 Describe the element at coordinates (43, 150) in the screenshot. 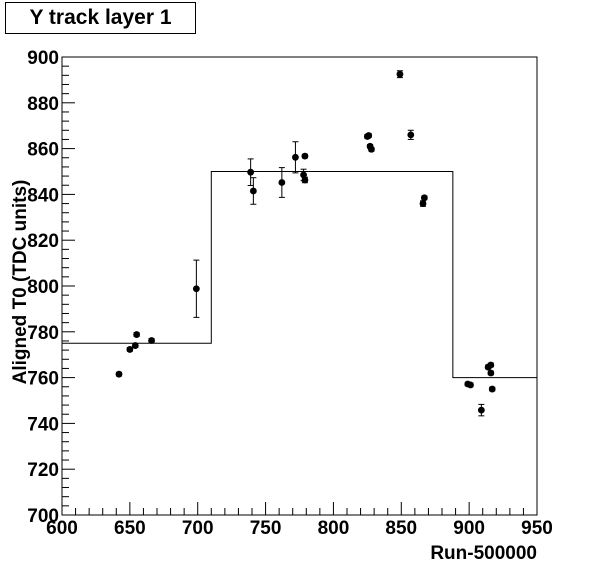

I see `y-tick-label: 860` at that location.